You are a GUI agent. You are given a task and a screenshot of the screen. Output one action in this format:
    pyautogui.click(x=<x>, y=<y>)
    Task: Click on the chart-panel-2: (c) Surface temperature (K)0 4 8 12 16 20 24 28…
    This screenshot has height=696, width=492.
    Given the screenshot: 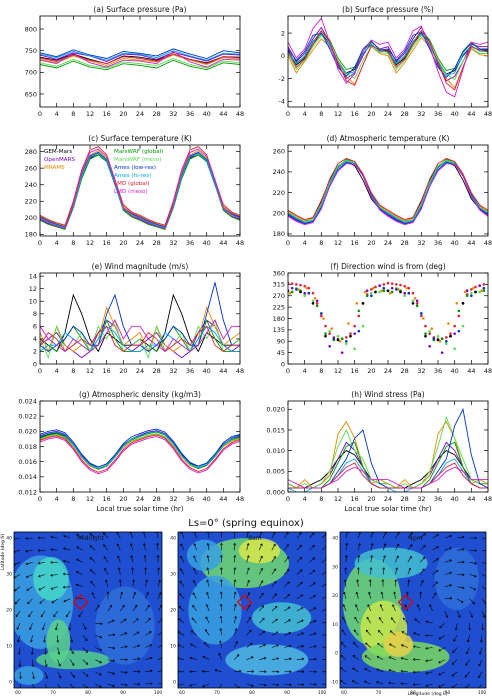 What is the action you would take?
    pyautogui.click(x=135, y=190)
    